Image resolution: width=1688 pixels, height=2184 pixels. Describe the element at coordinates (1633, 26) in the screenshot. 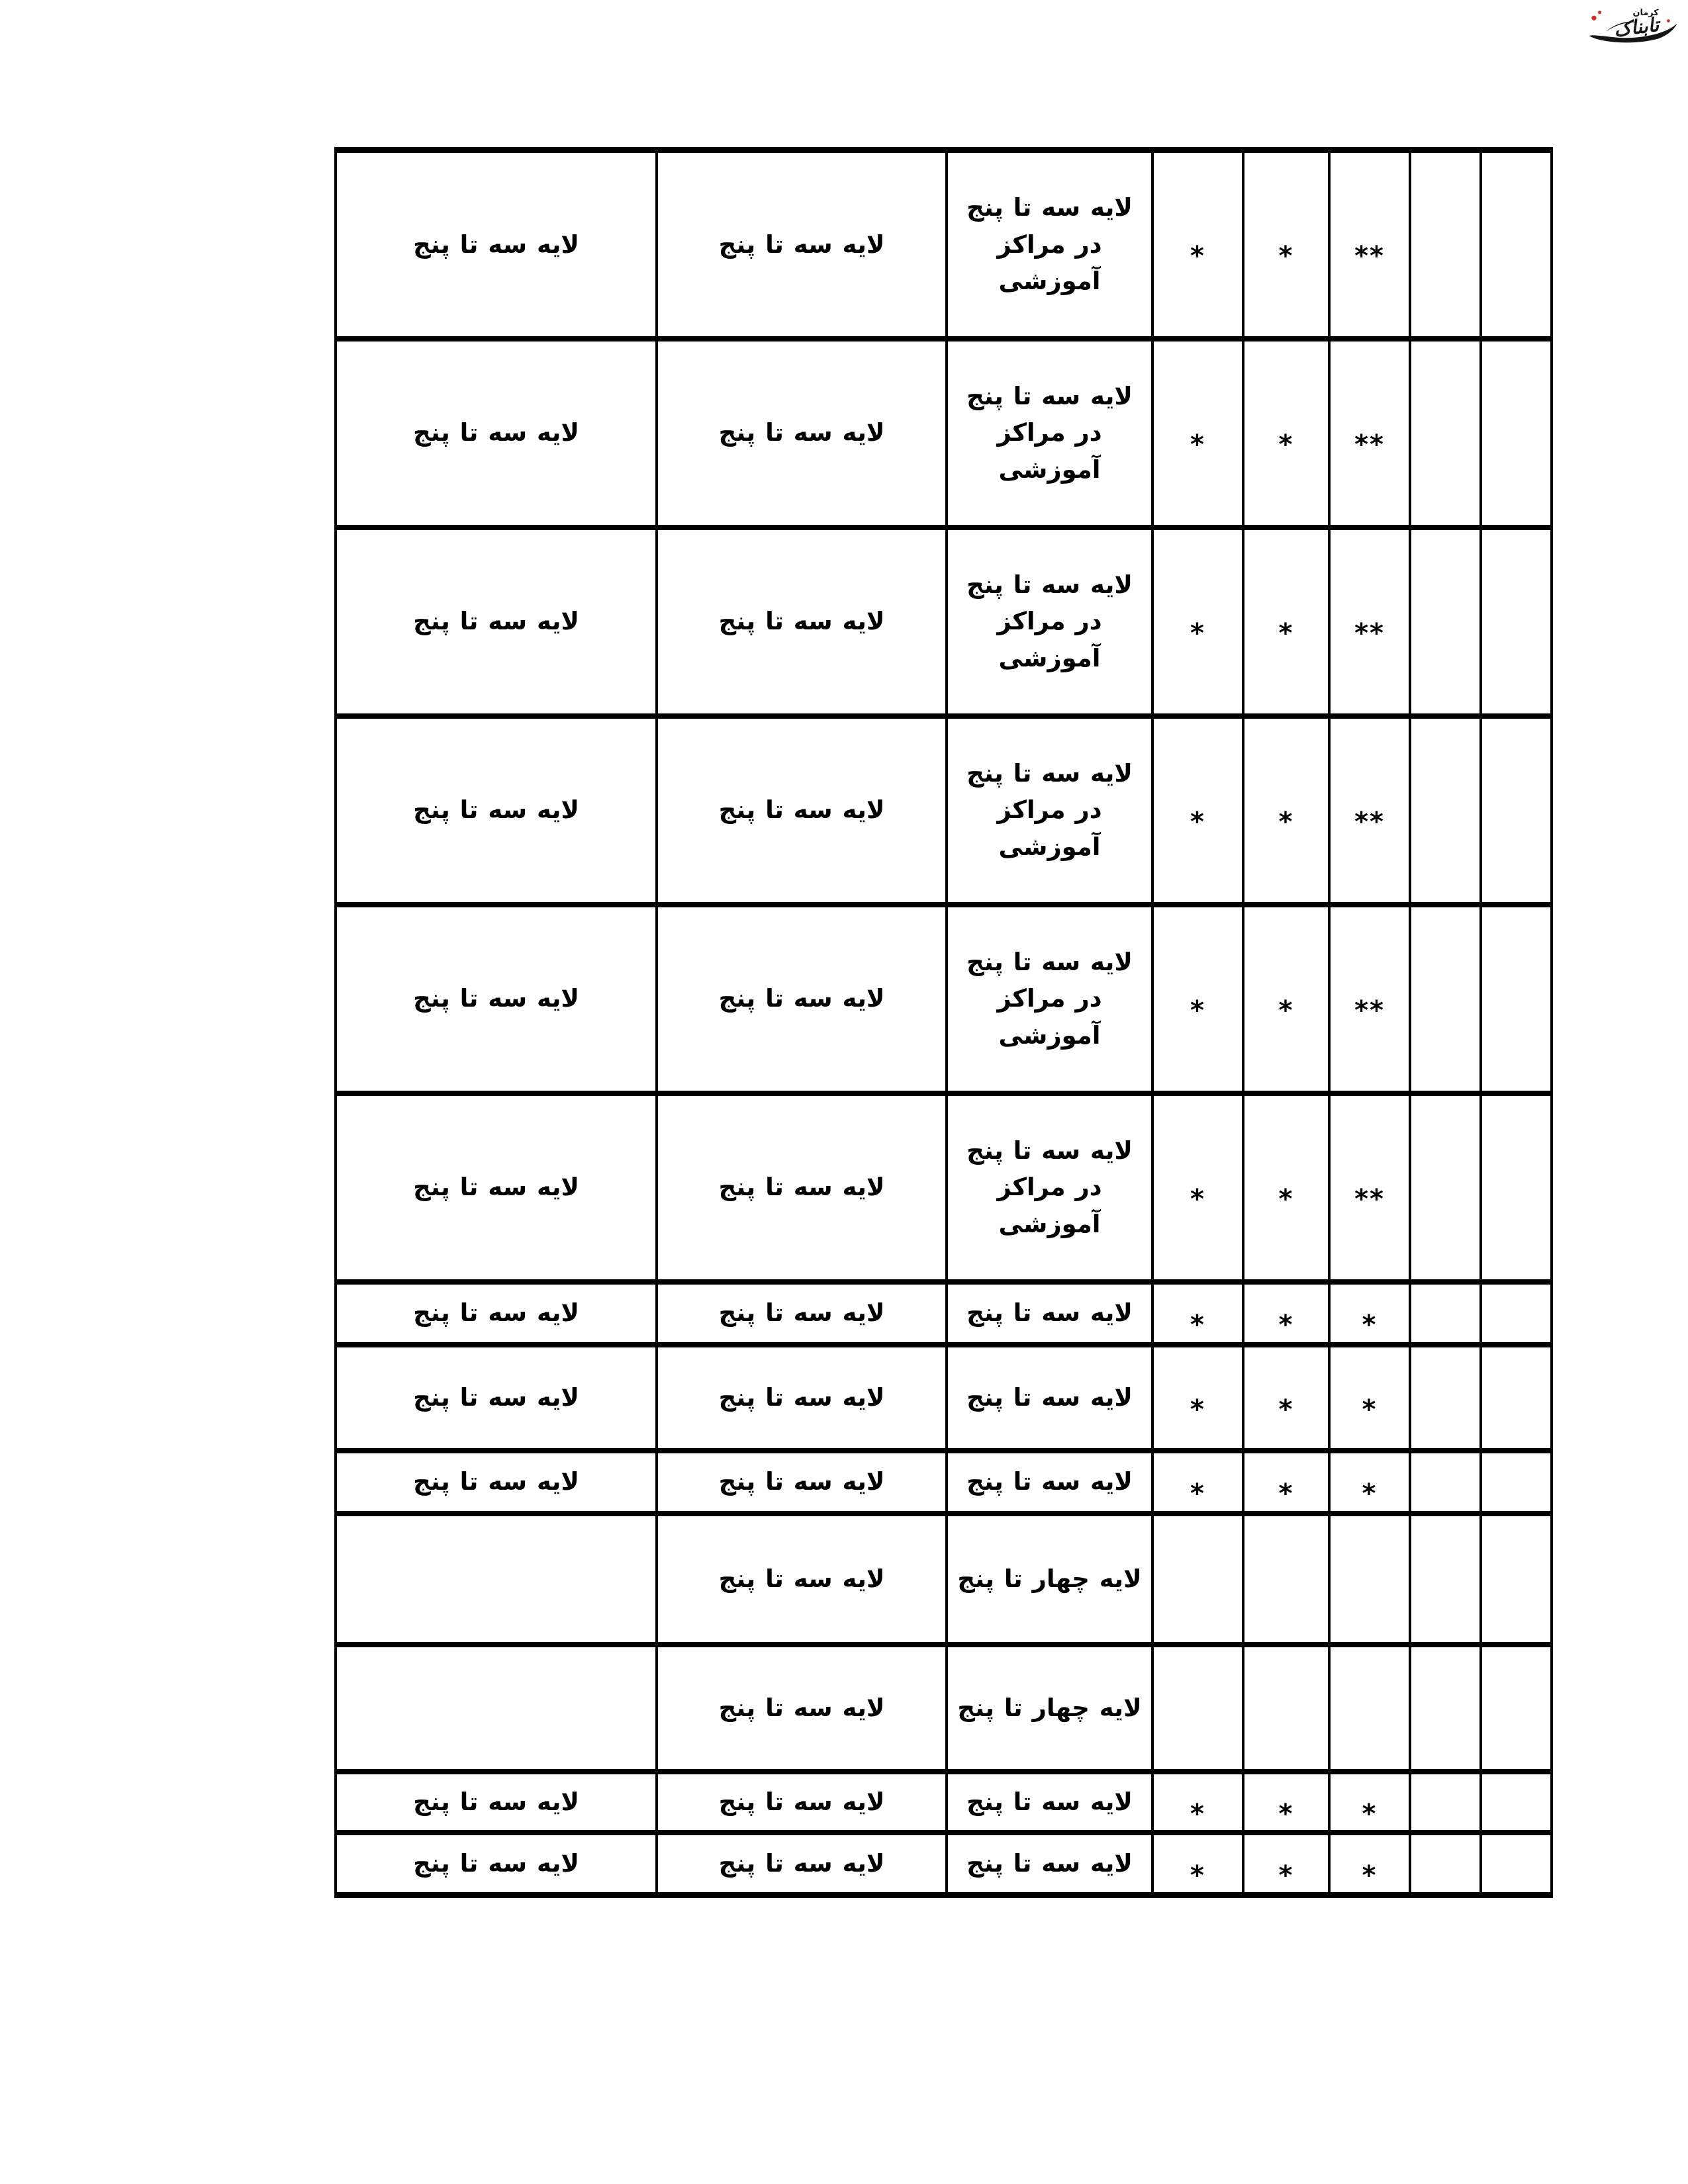

I see `tabnak-kerman-logo: تابناک کرمان` at that location.